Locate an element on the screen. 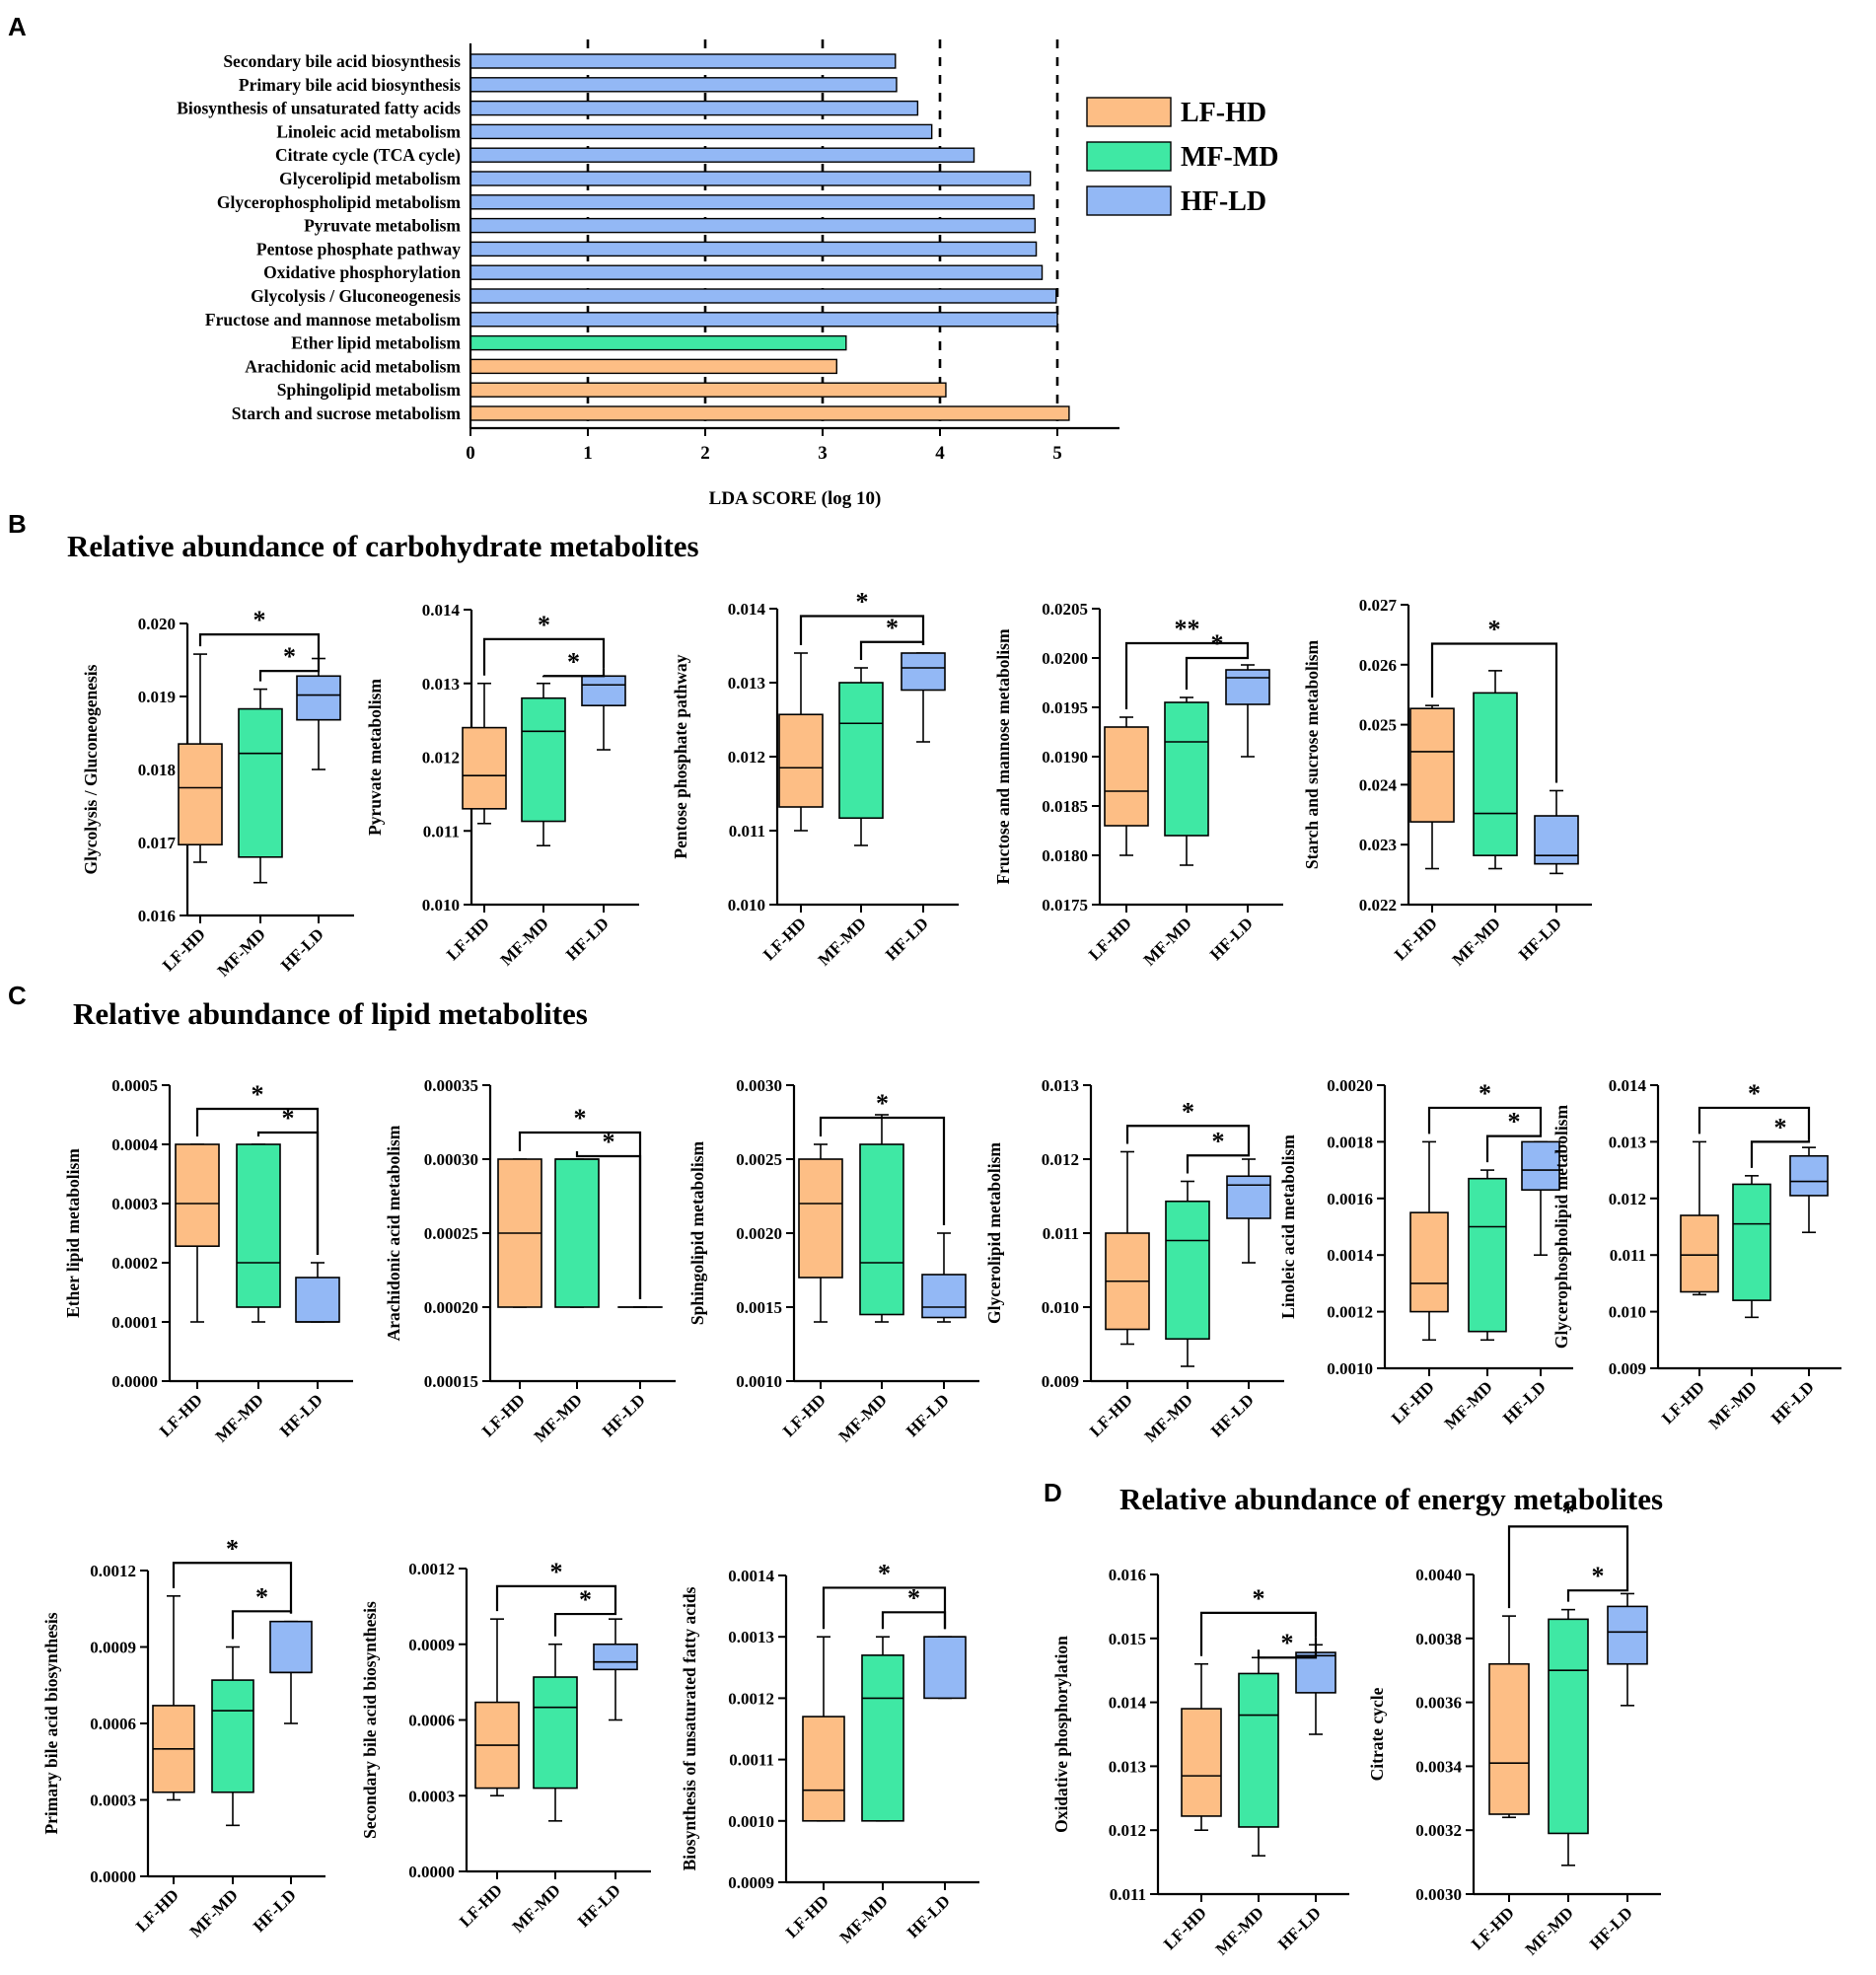 The width and height of the screenshot is (1876, 1975). y-tick-label: 0.0200 is located at coordinates (1065, 658).